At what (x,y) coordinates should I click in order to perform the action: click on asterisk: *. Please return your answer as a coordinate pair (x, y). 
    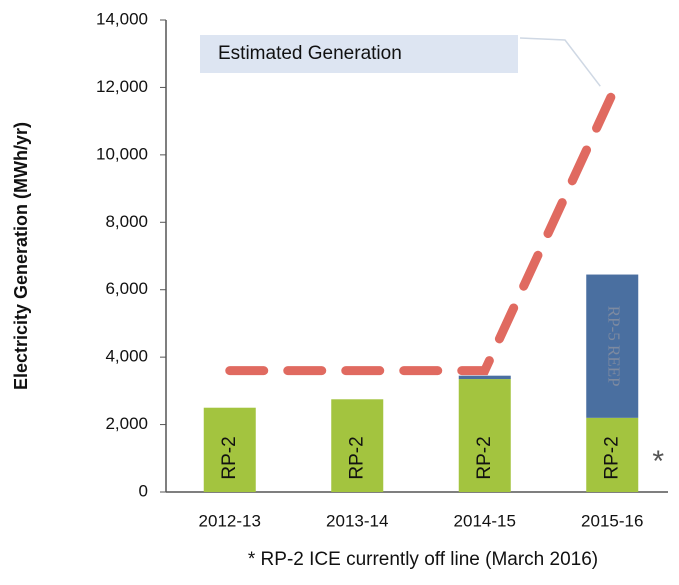
    Looking at the image, I should click on (658, 461).